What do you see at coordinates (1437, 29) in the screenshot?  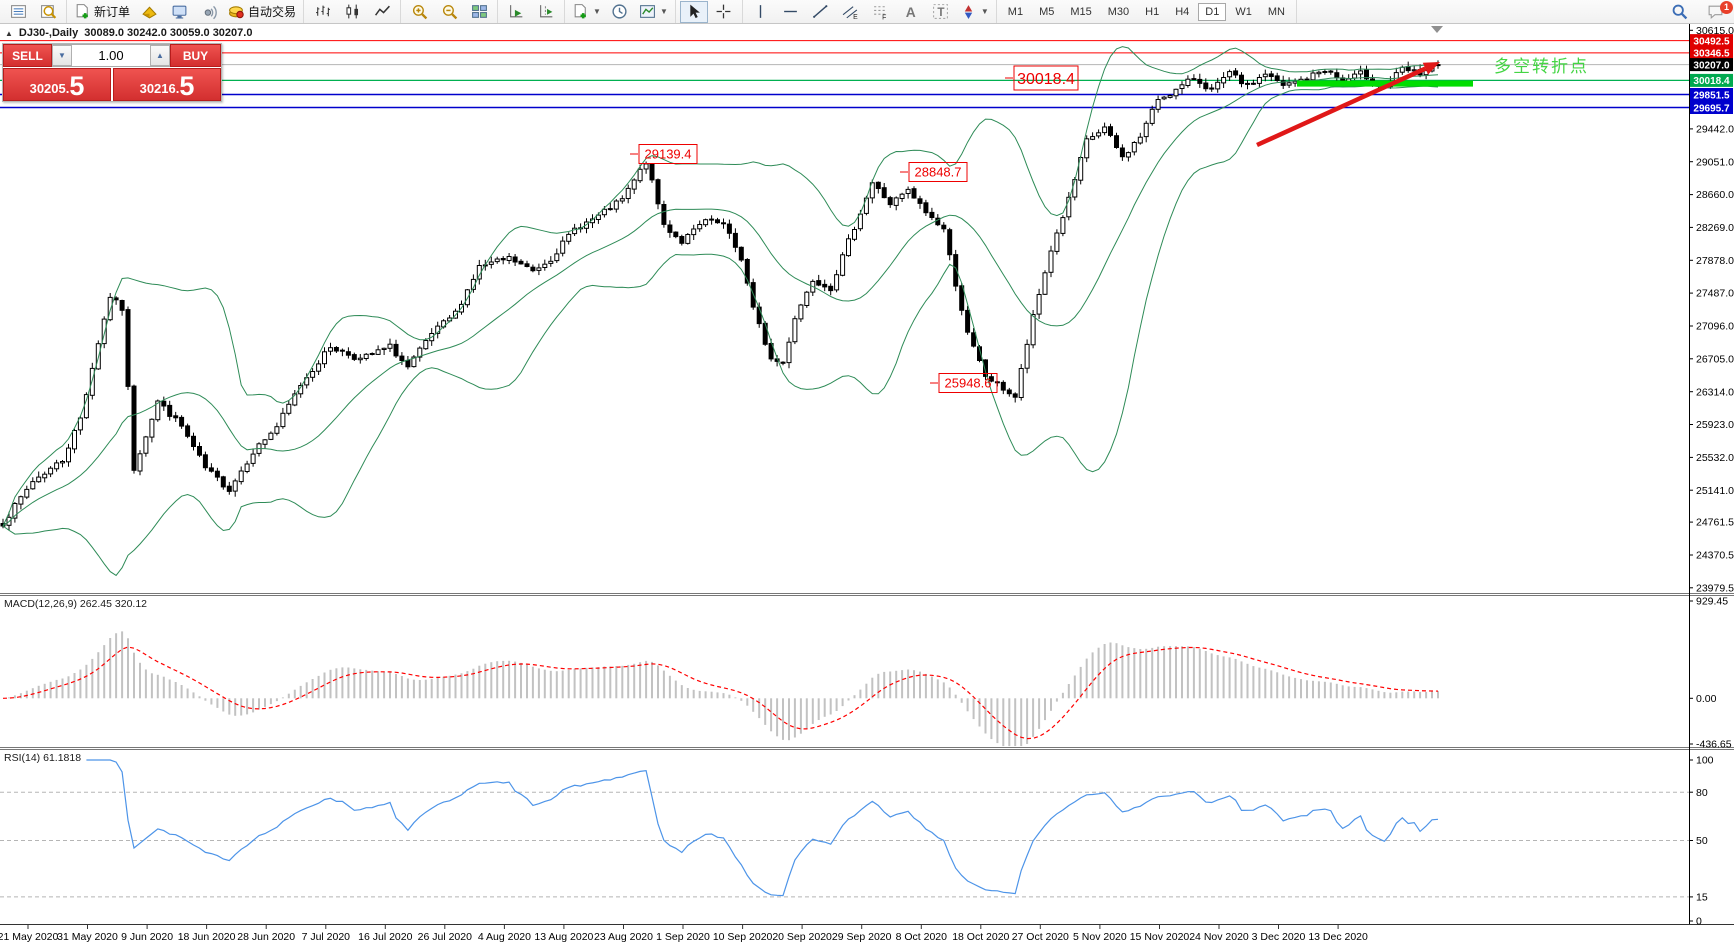 I see `shift-marker-icon` at bounding box center [1437, 29].